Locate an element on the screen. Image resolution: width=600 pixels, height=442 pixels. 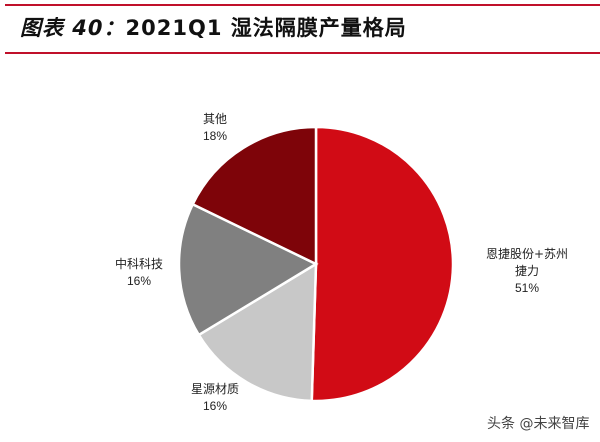
label-enjie-name2: 捷力 is located at coordinates (526, 271).